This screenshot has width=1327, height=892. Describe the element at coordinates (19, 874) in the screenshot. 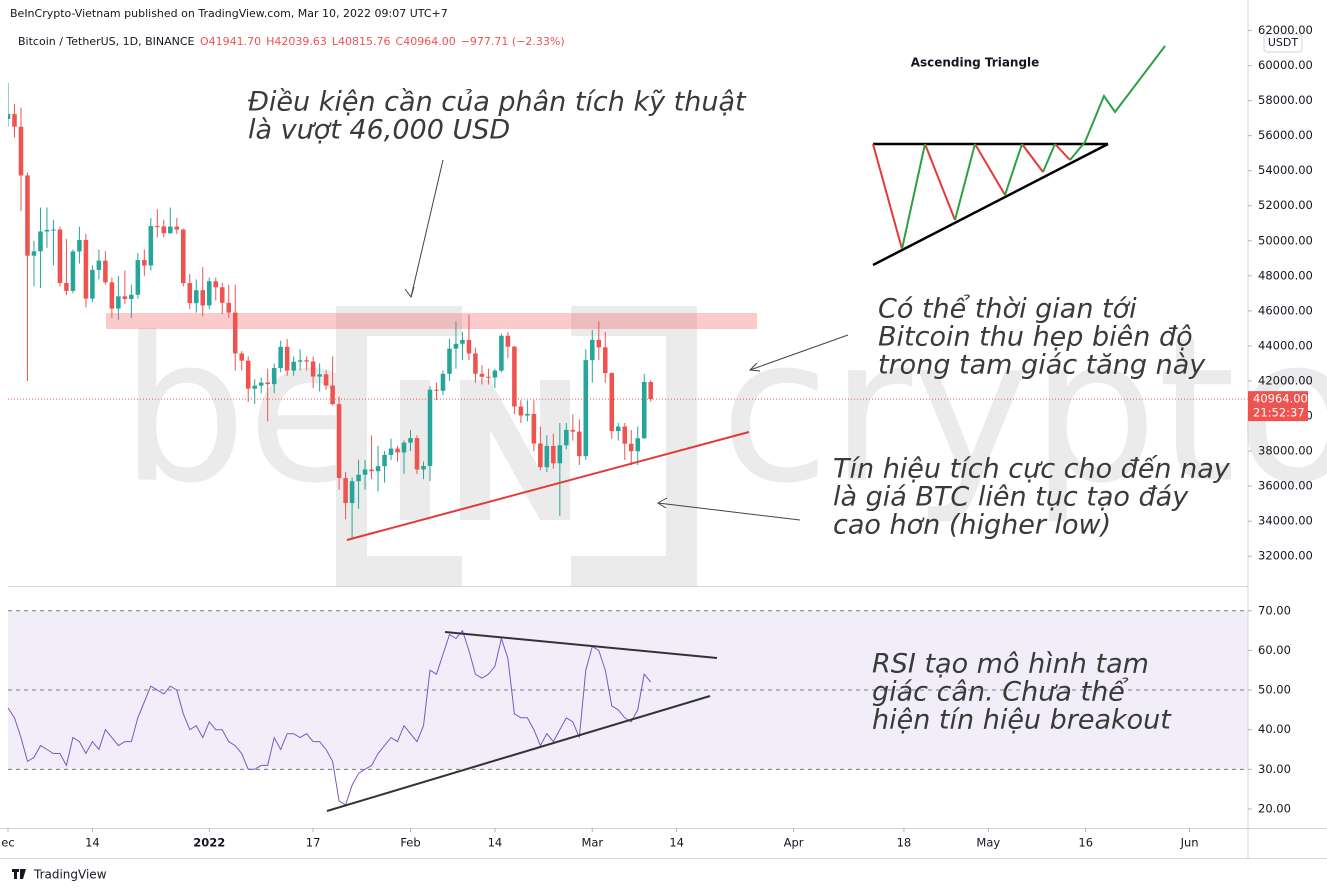

I see `tv-logo` at that location.